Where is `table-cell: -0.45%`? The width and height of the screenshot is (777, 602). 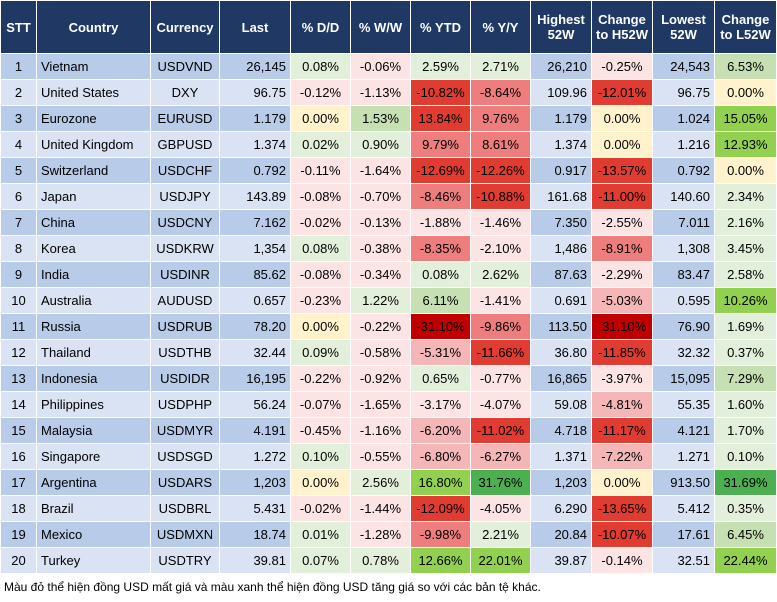 table-cell: -0.45% is located at coordinates (320, 430).